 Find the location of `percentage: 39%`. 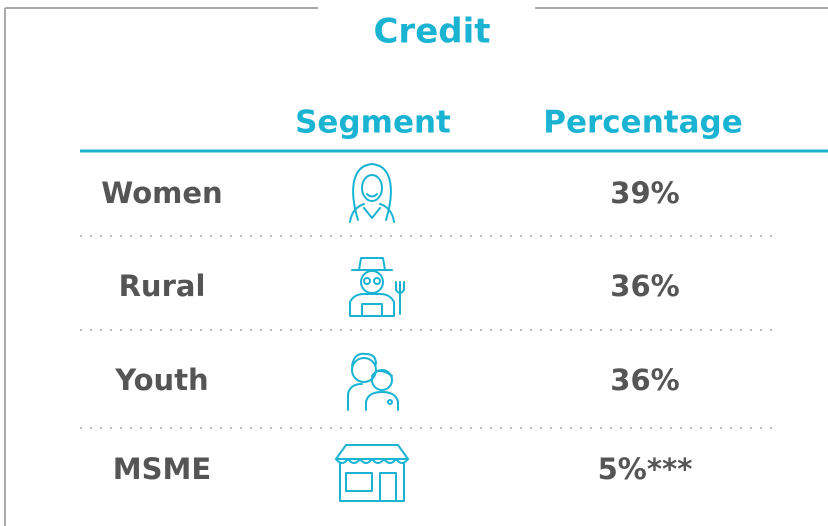

percentage: 39% is located at coordinates (644, 193).